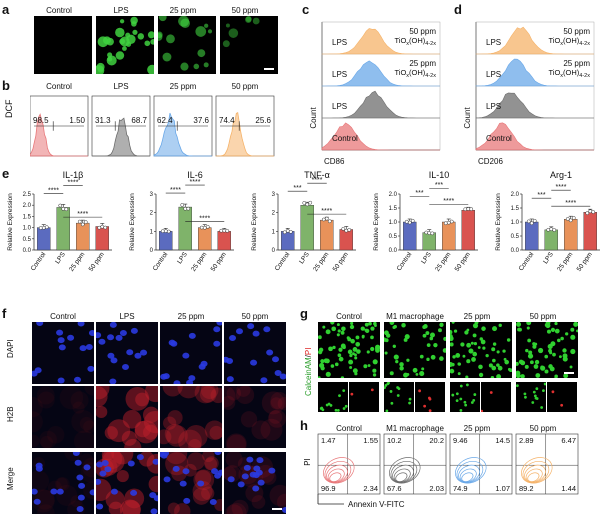 The image size is (610, 514). Describe the element at coordinates (526, 440) in the screenshot. I see `quadrant-ul: 2.89` at that location.